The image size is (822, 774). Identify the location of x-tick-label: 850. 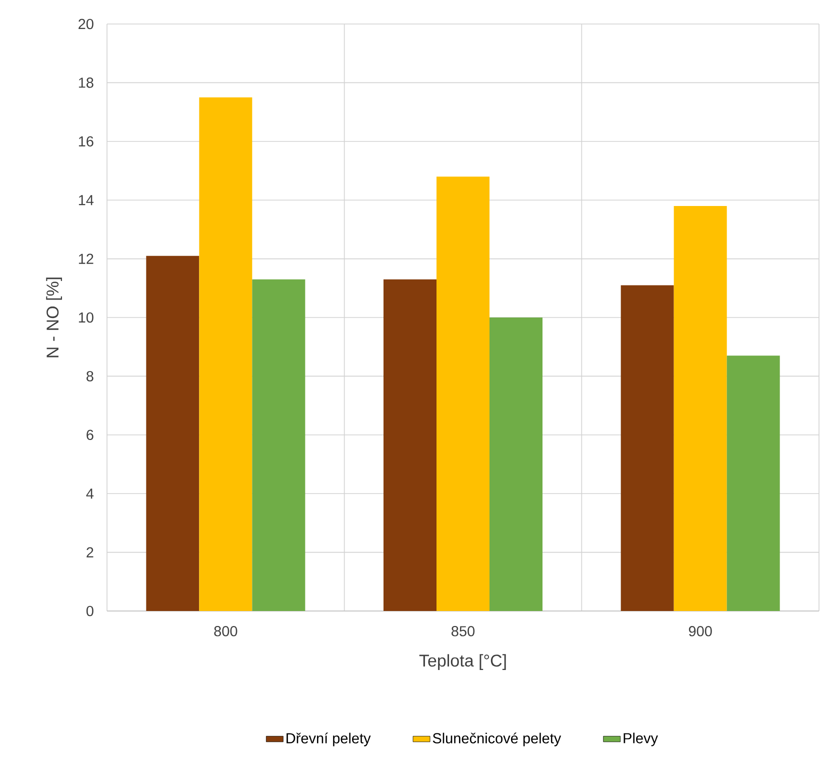
(463, 631).